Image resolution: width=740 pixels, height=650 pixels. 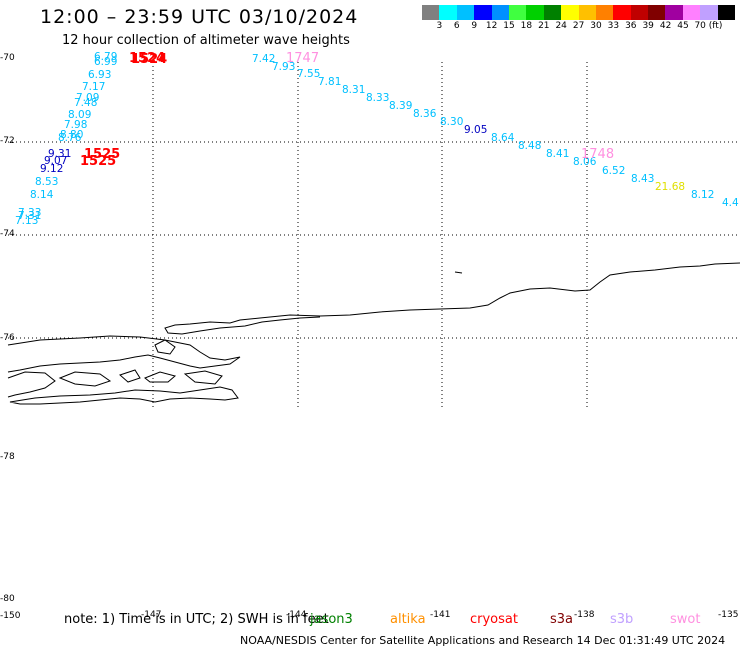 What do you see at coordinates (7, 328) in the screenshot?
I see `latitude-labels: -70 -72 -74 -76 -78 -80` at bounding box center [7, 328].